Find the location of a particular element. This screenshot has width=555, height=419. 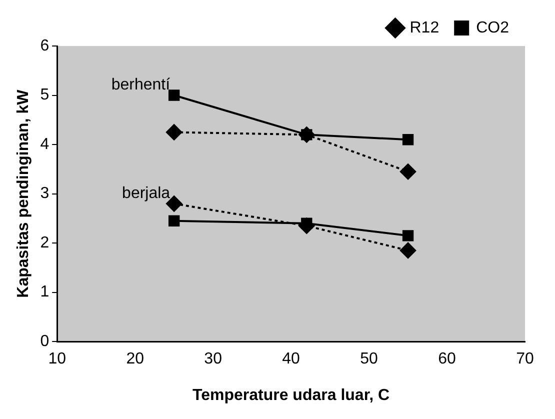

x-tick-label: 50 is located at coordinates (369, 359).